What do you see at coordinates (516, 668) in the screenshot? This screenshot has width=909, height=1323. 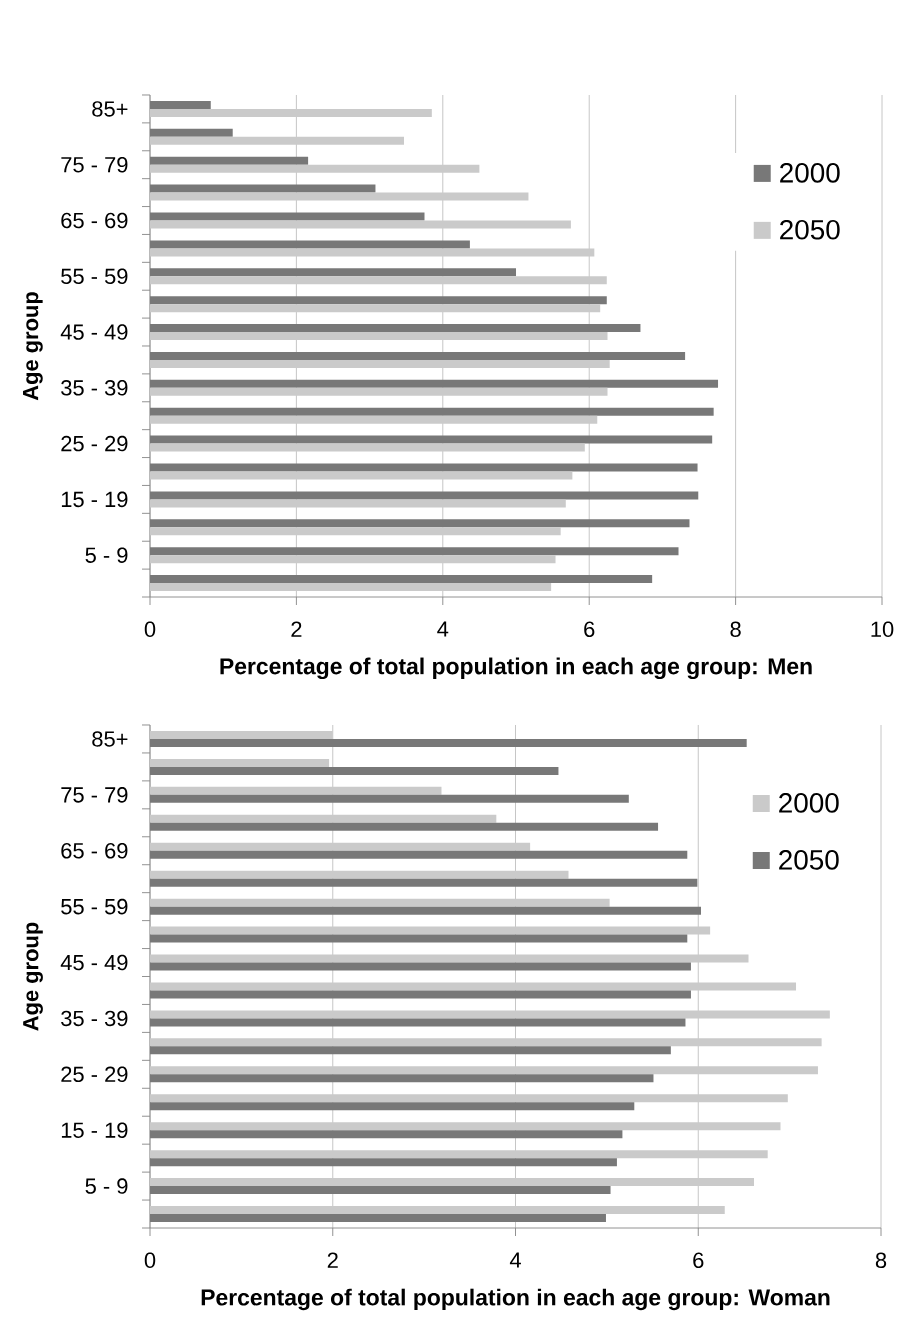 I see `x-axis-title: Percentage of total population in each age group: Men` at bounding box center [516, 668].